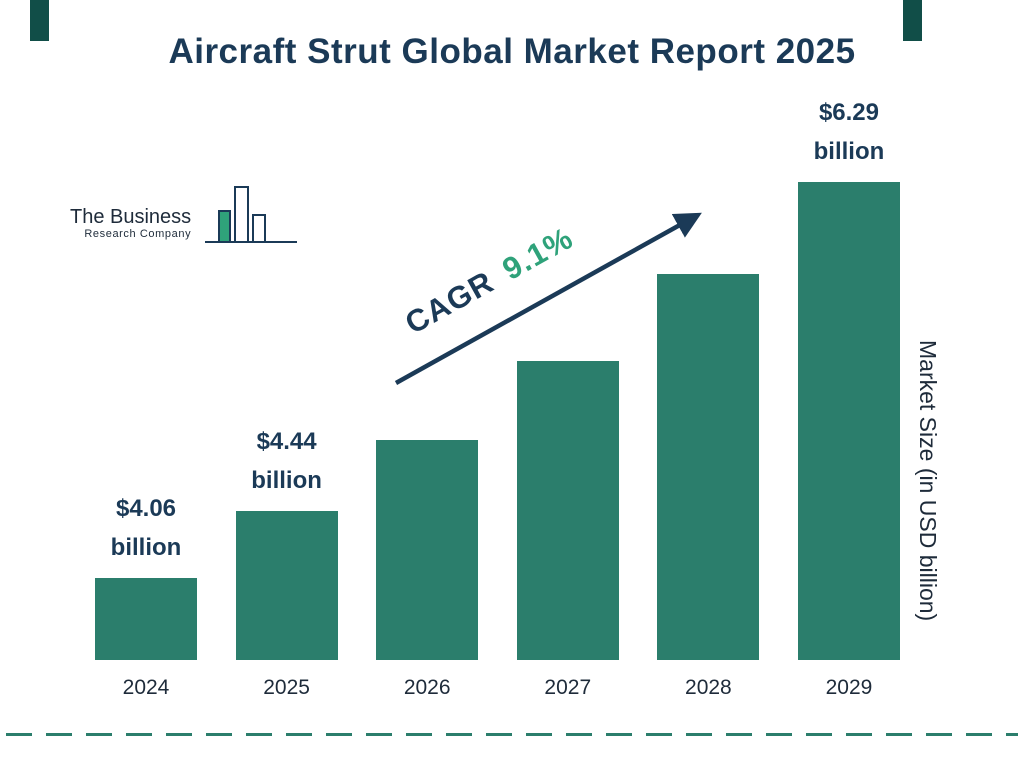 Image resolution: width=1024 pixels, height=768 pixels. I want to click on logo-line1: The Business, so click(131, 217).